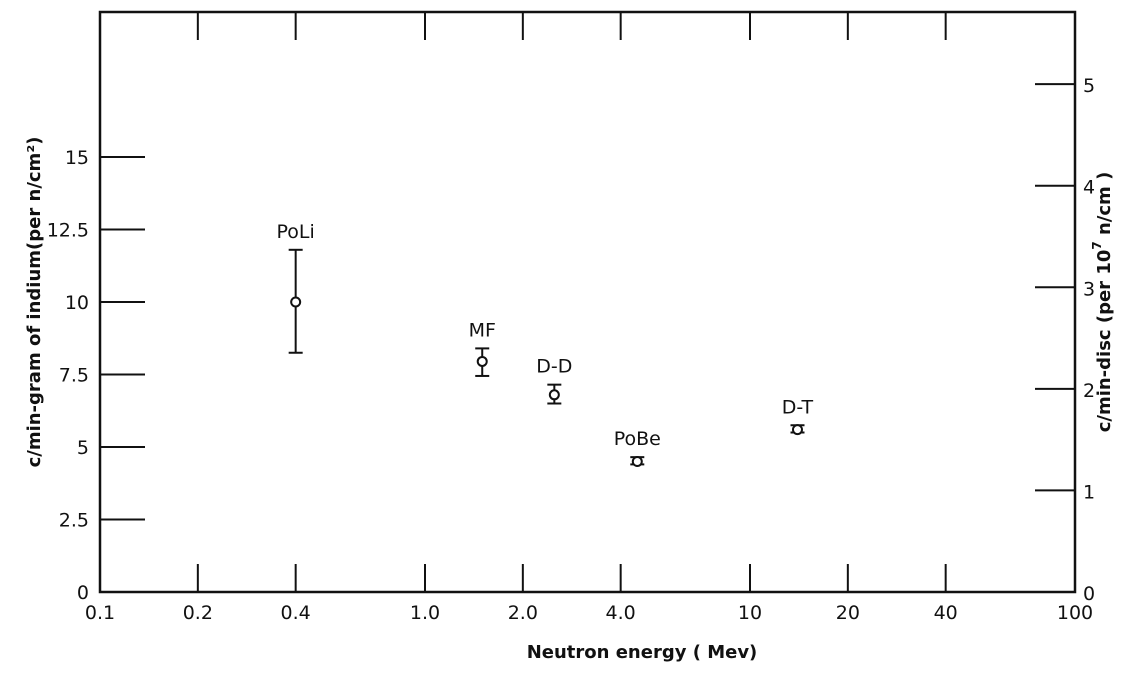 Image resolution: width=1143 pixels, height=674 pixels. Describe the element at coordinates (1104, 207) in the screenshot. I see `right-y-axis-title-suffix: n/cm )` at that location.